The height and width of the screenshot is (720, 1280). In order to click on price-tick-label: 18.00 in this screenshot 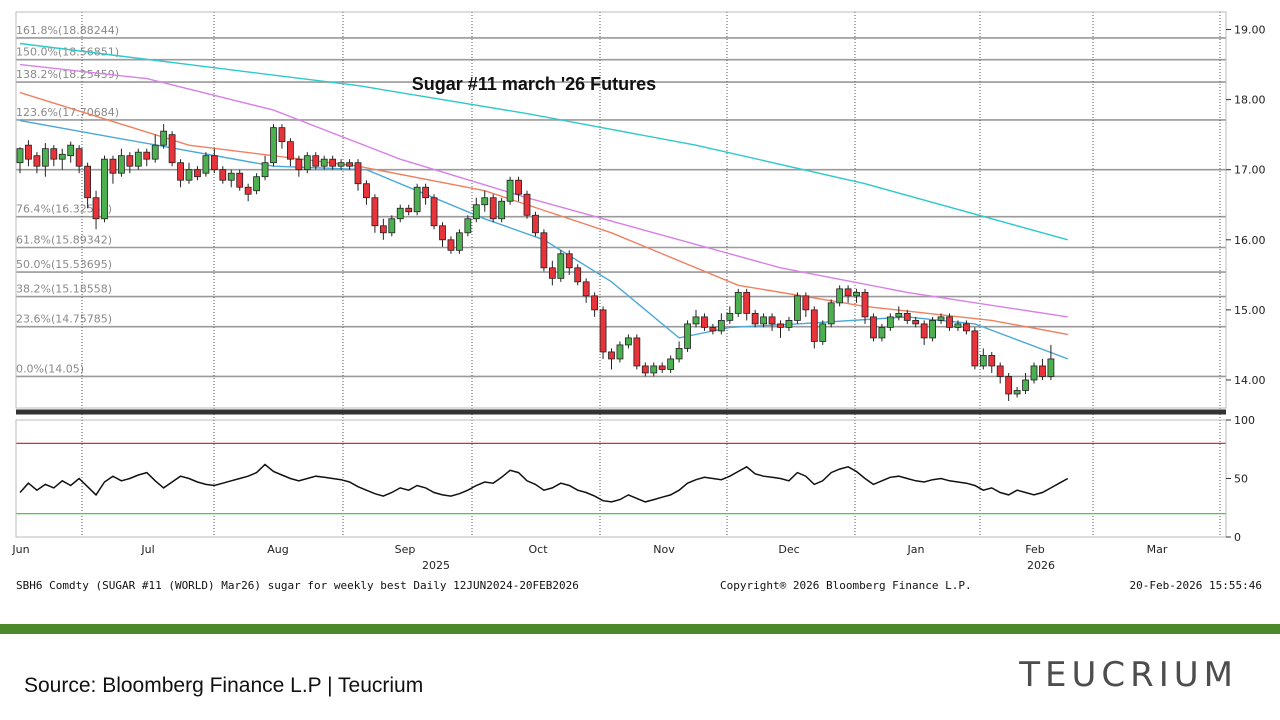, I will do `click(1250, 100)`.